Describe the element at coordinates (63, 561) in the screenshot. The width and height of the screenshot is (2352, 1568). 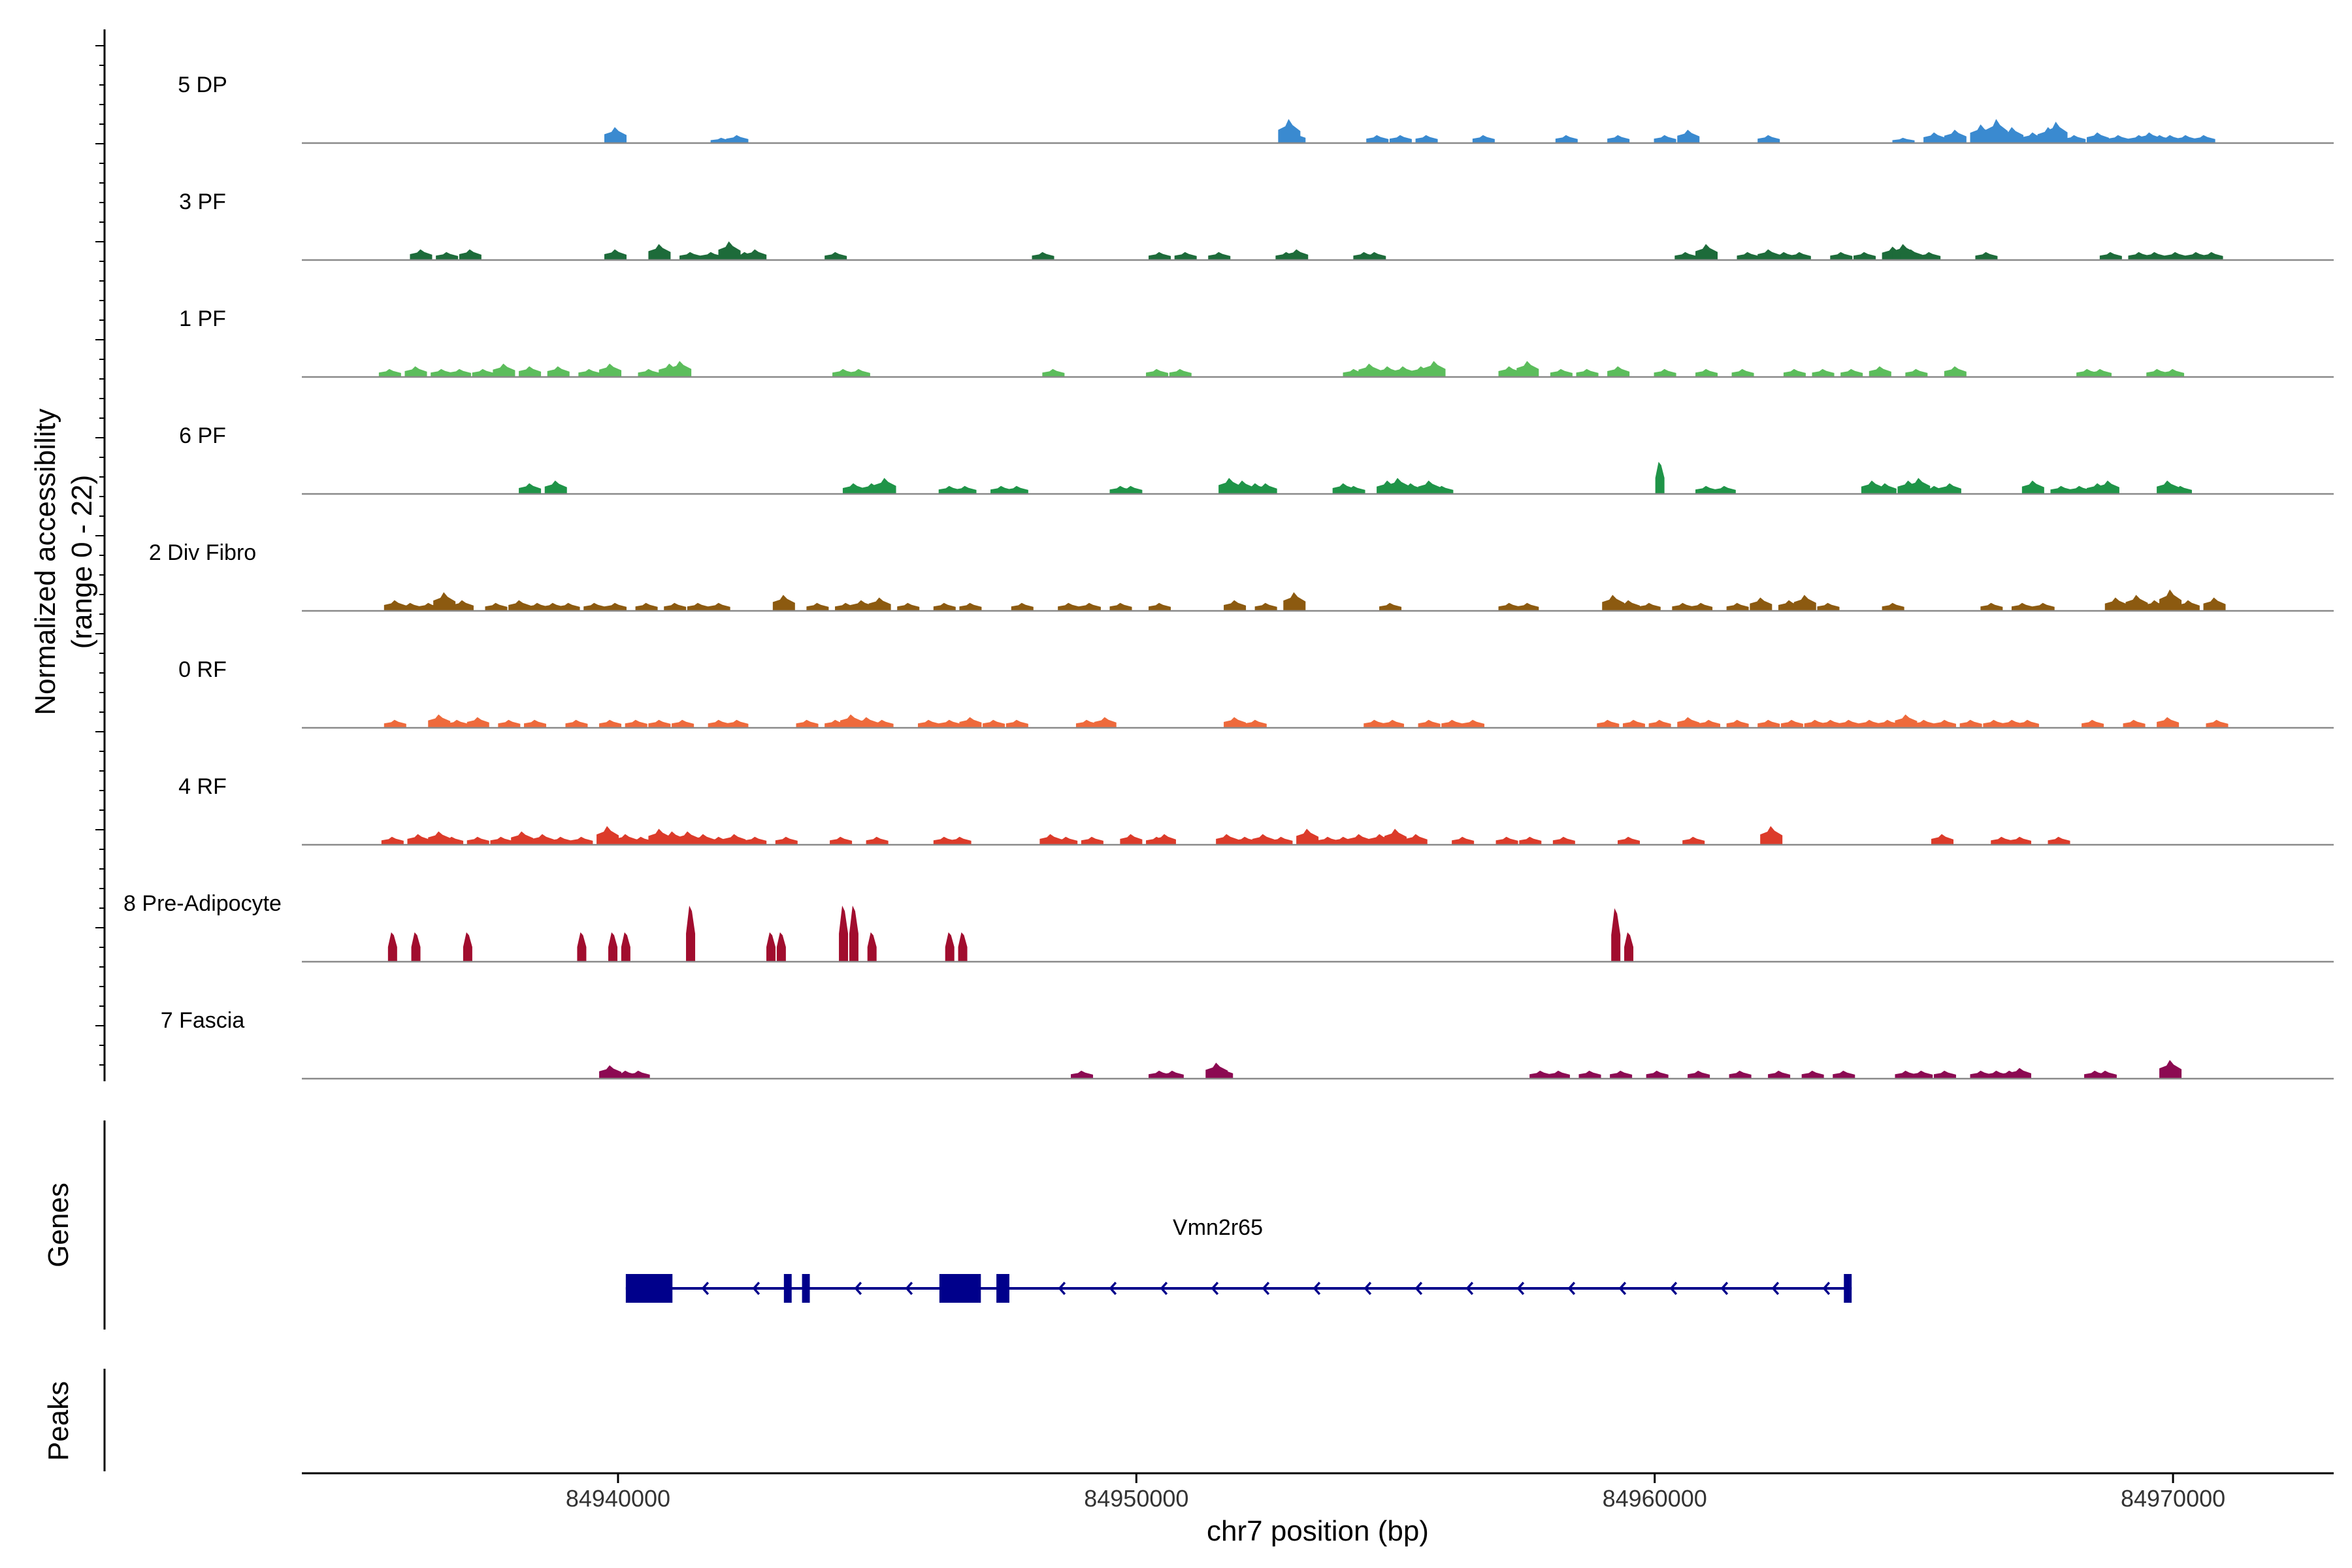
I see `y-axis-title: Normalized accessibility (range 0 - 22)` at that location.